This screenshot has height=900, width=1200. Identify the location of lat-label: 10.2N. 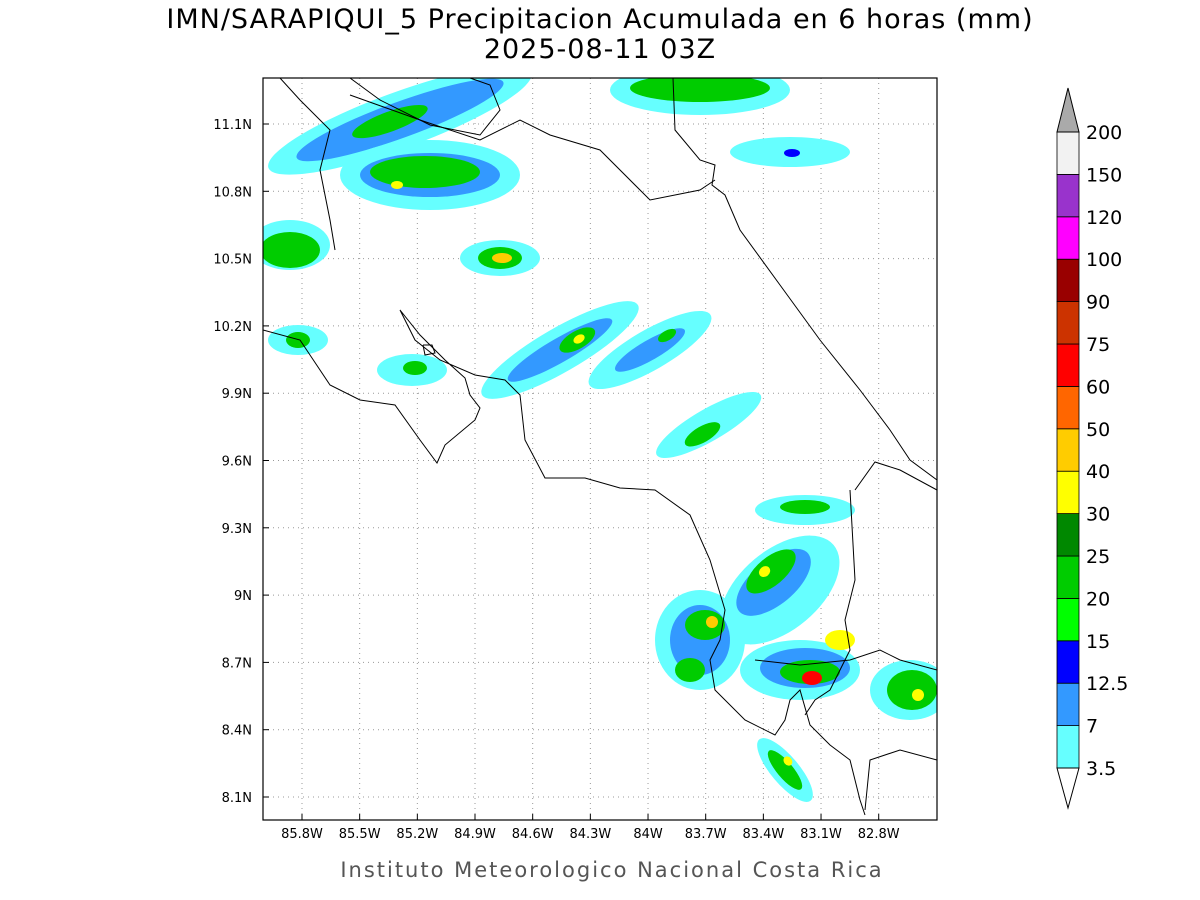
(232, 327).